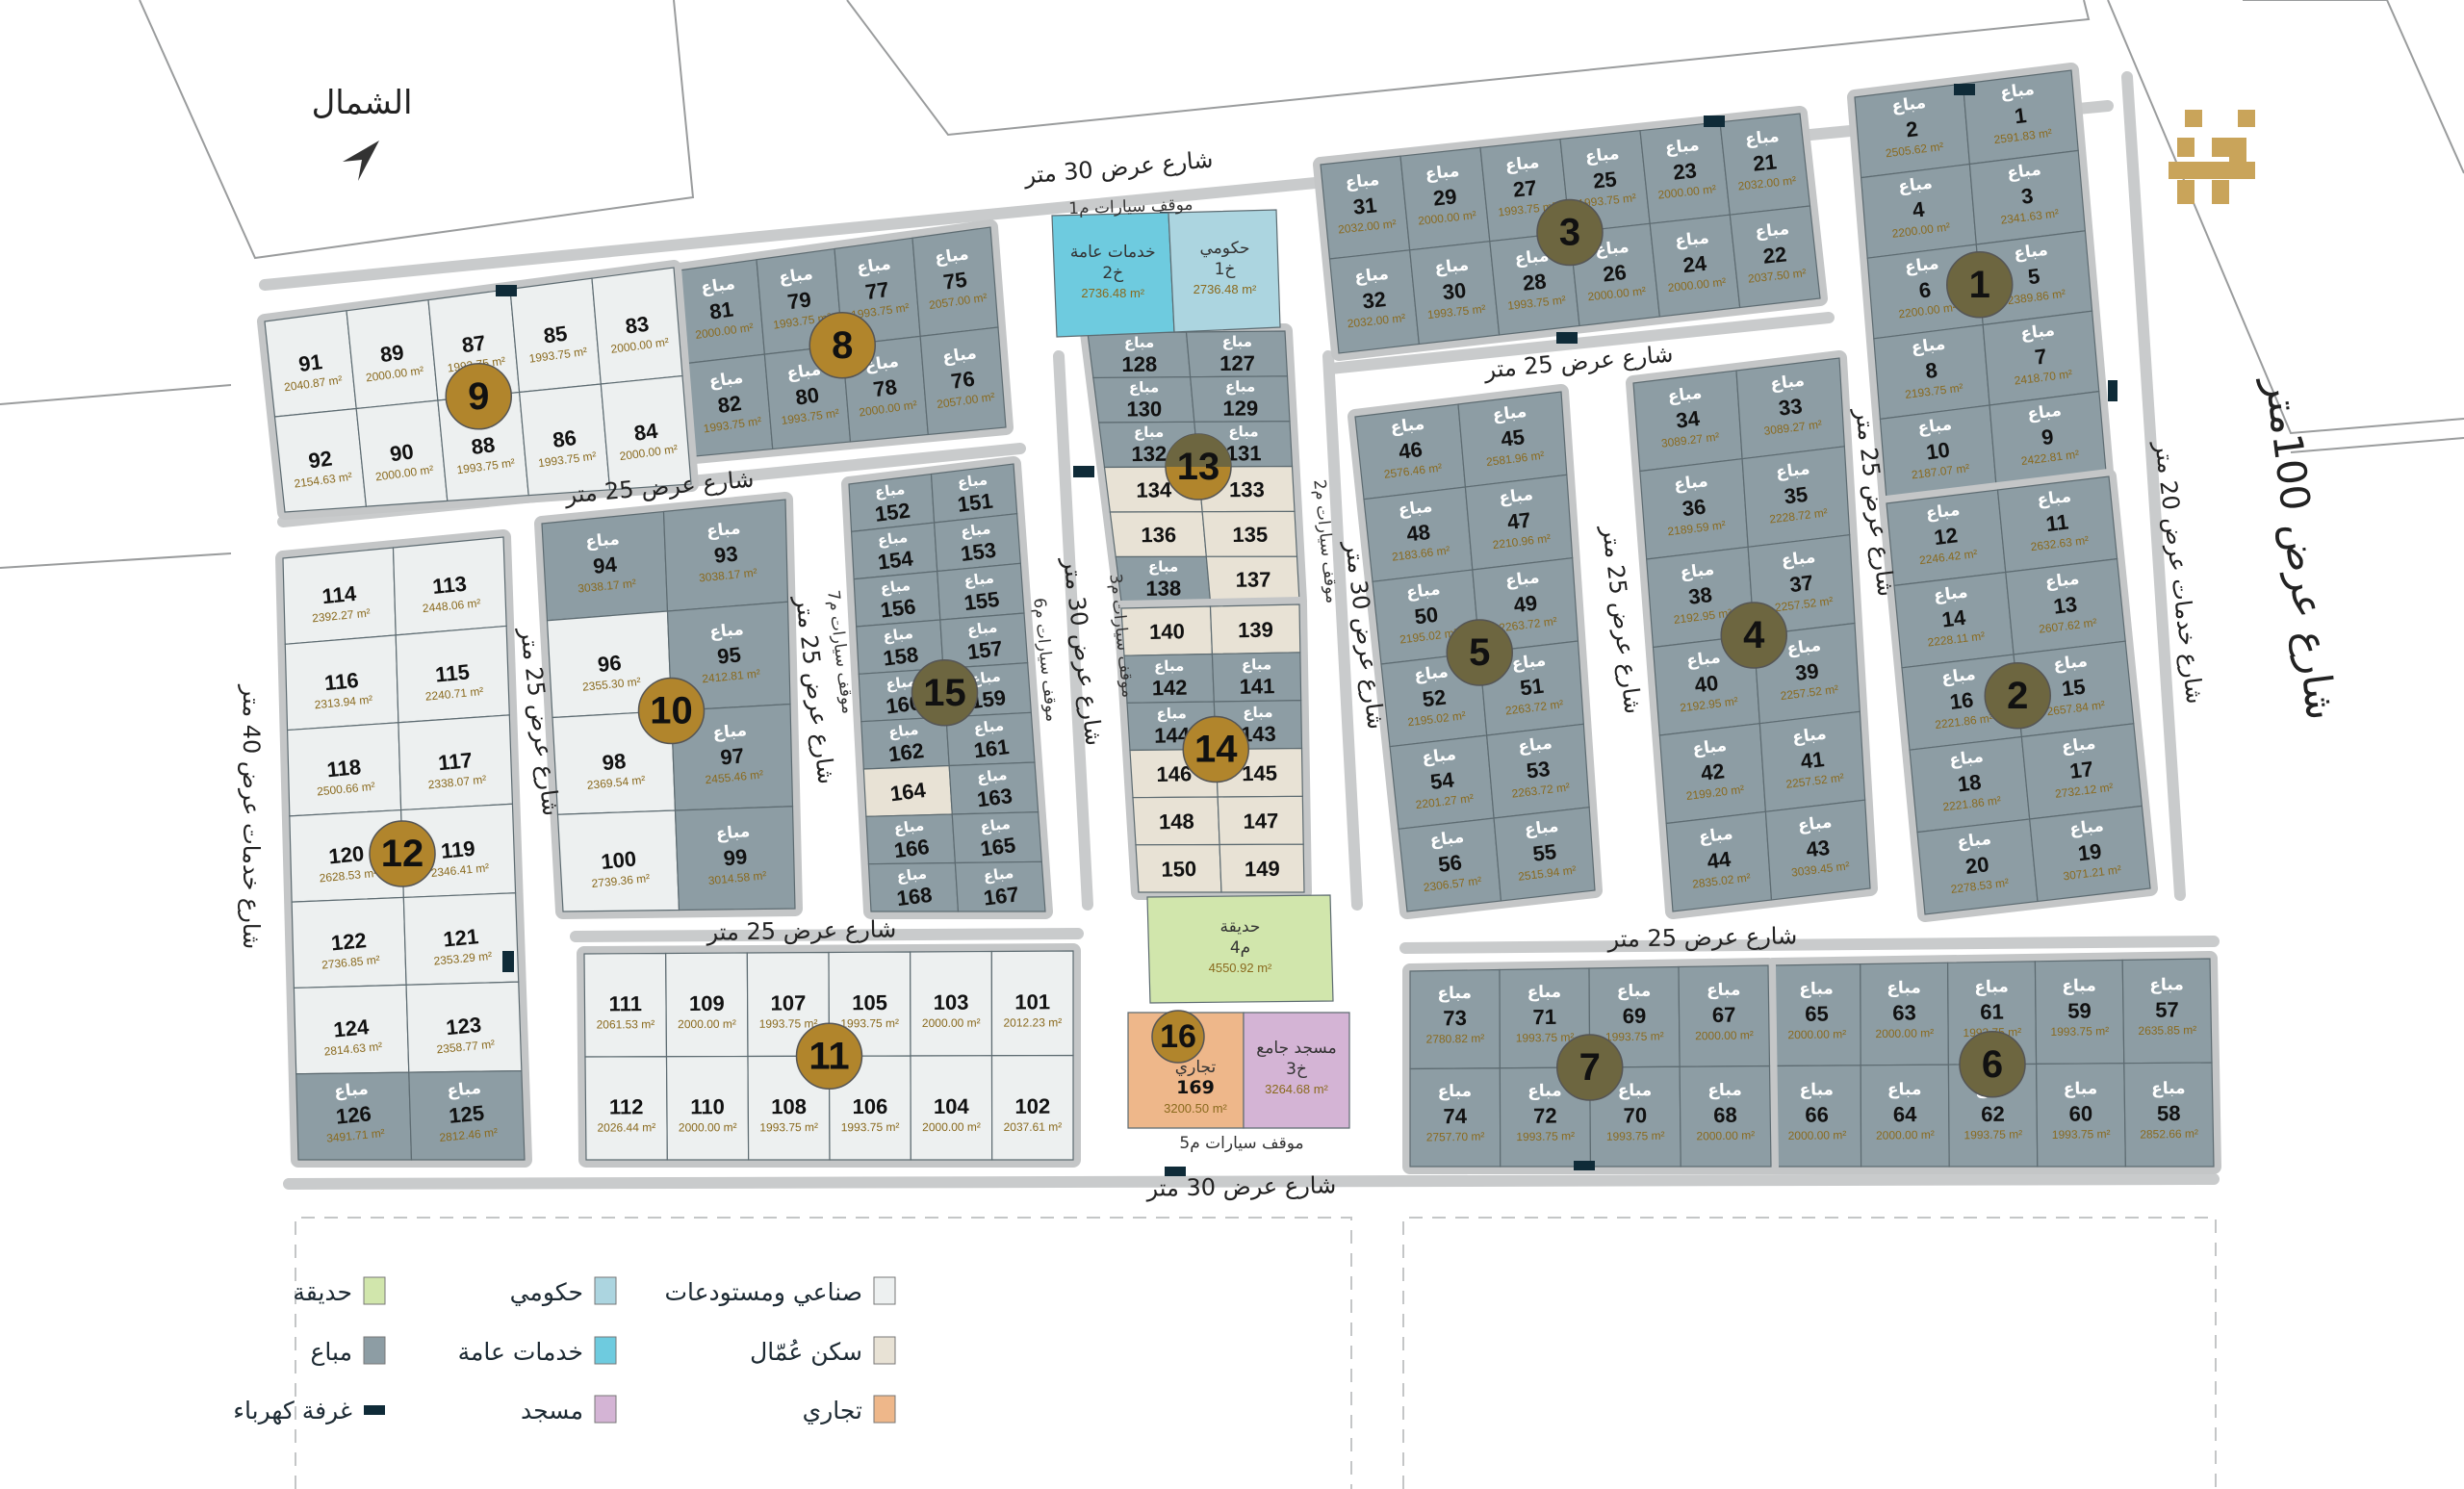 This screenshot has width=2464, height=1489. What do you see at coordinates (625, 1005) in the screenshot?
I see `plot: 111 2061.53 m²` at bounding box center [625, 1005].